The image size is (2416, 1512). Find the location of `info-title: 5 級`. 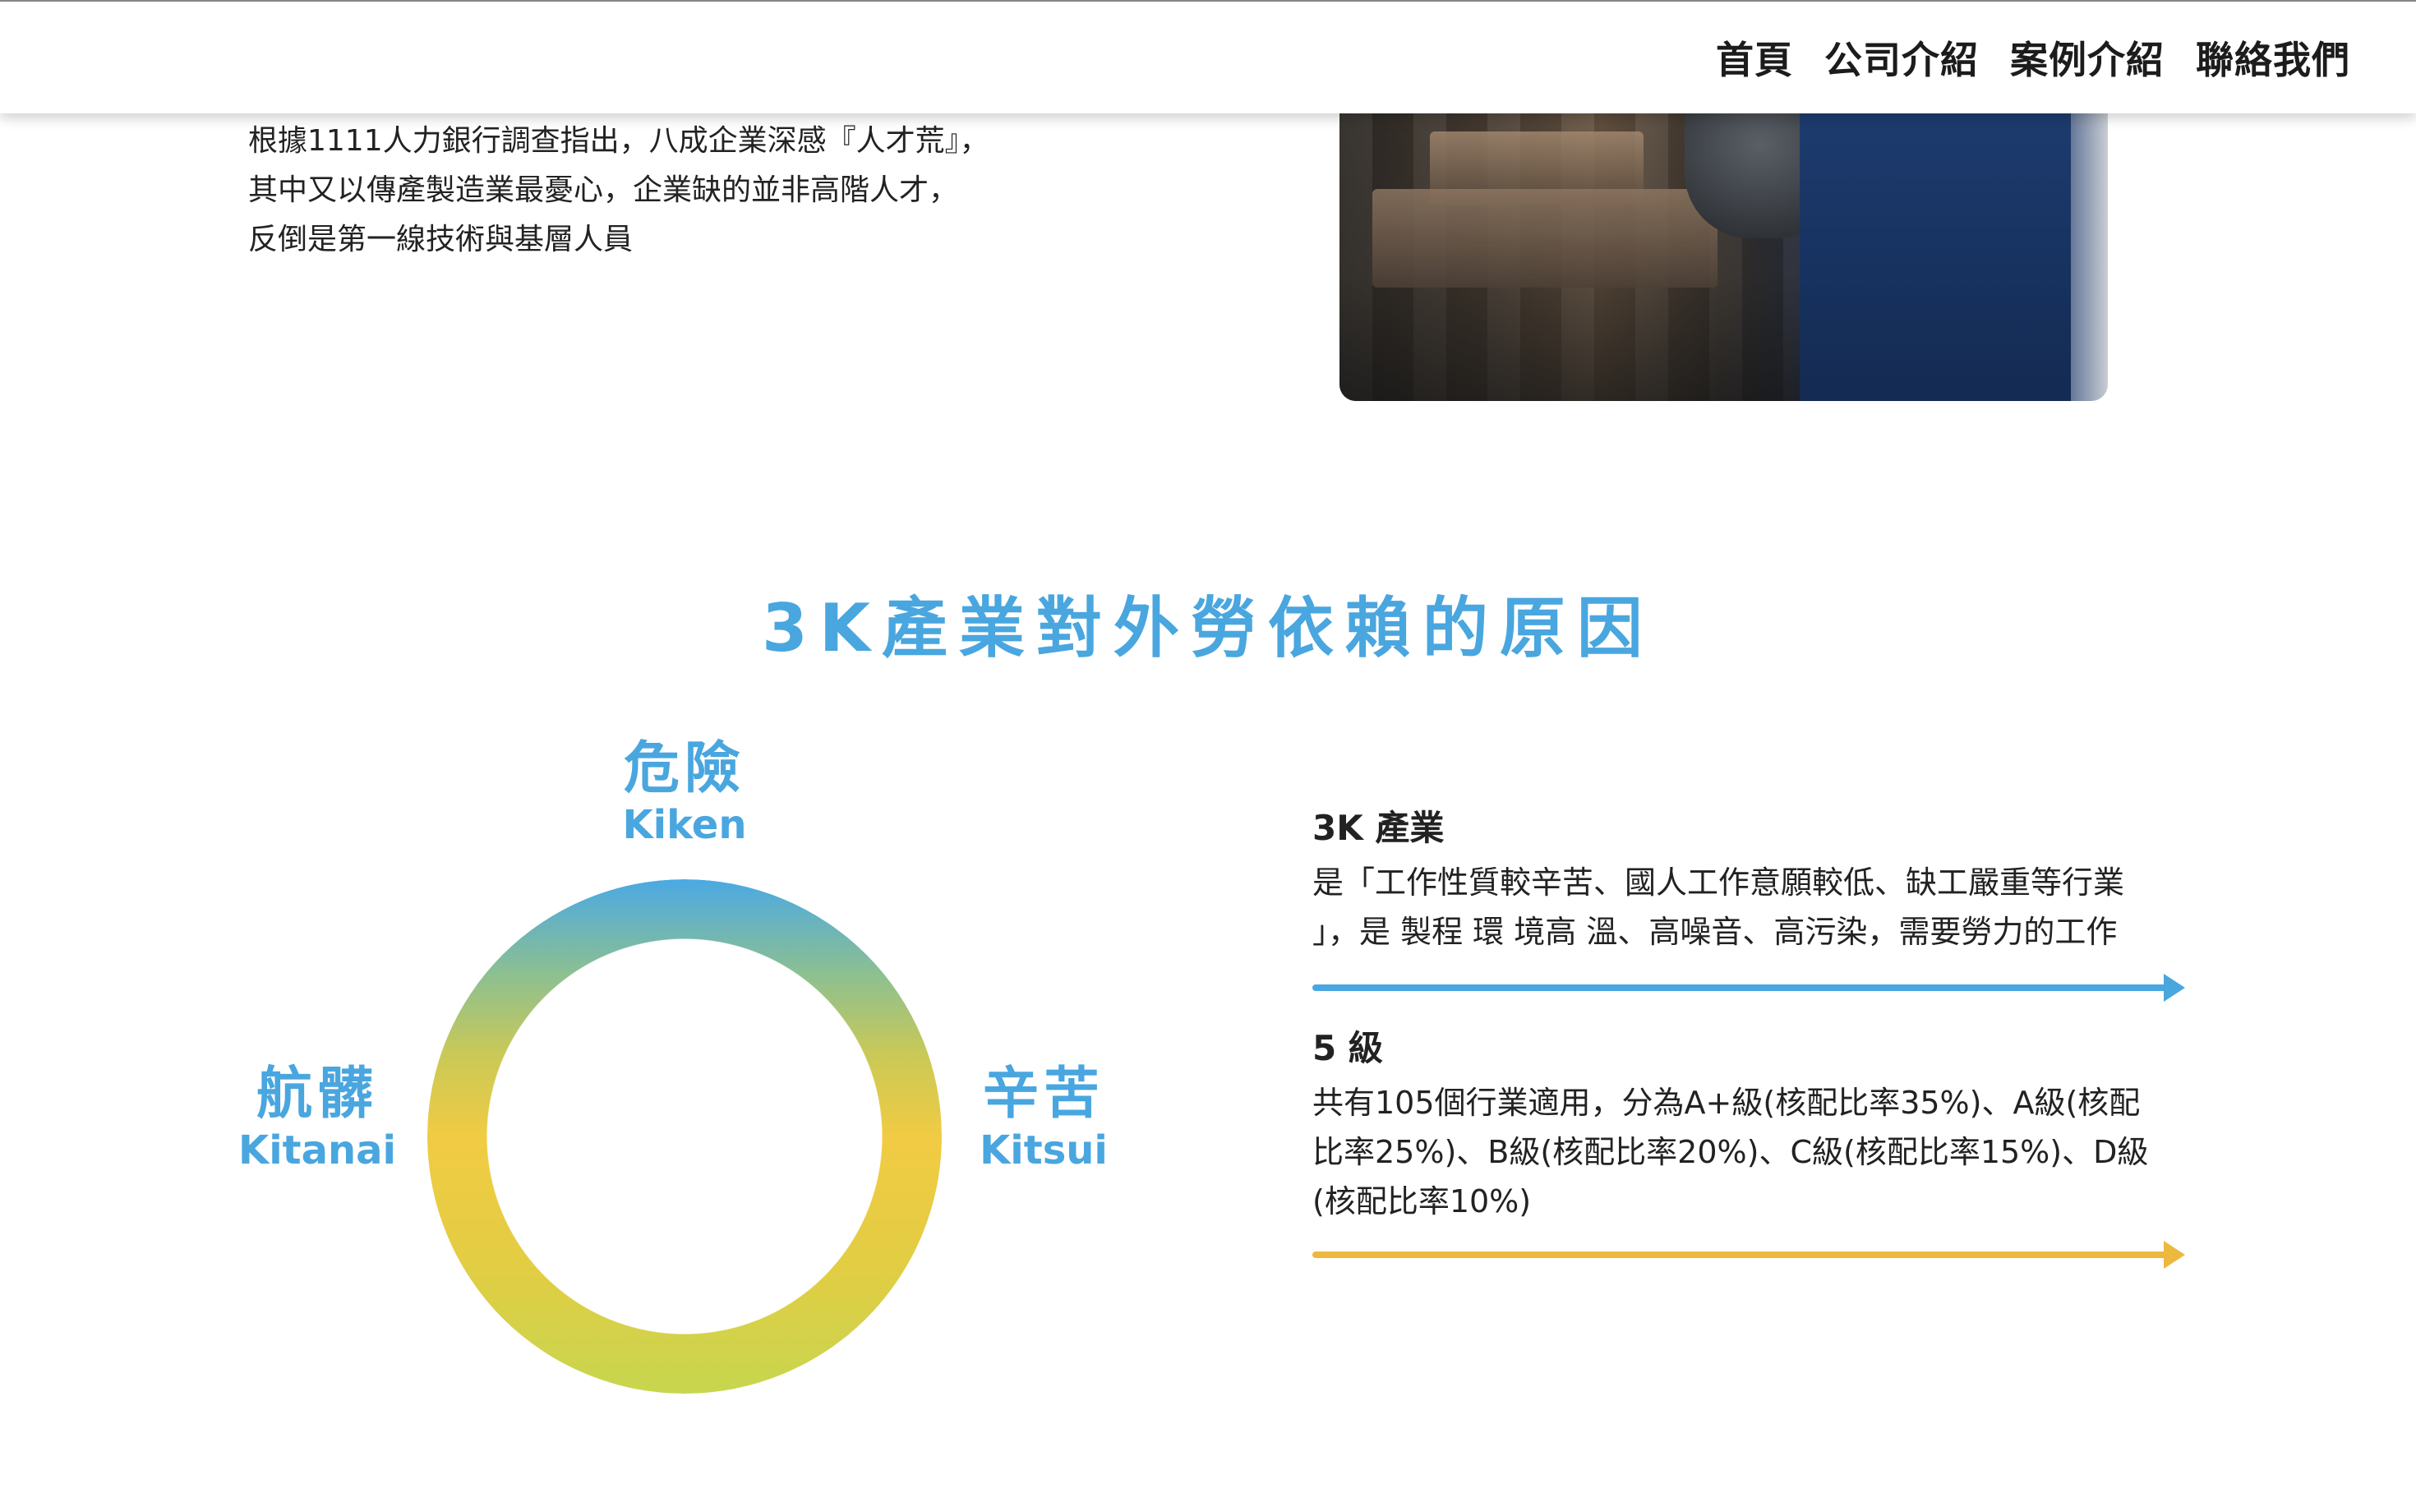

info-title: 5 級 is located at coordinates (1348, 1048).